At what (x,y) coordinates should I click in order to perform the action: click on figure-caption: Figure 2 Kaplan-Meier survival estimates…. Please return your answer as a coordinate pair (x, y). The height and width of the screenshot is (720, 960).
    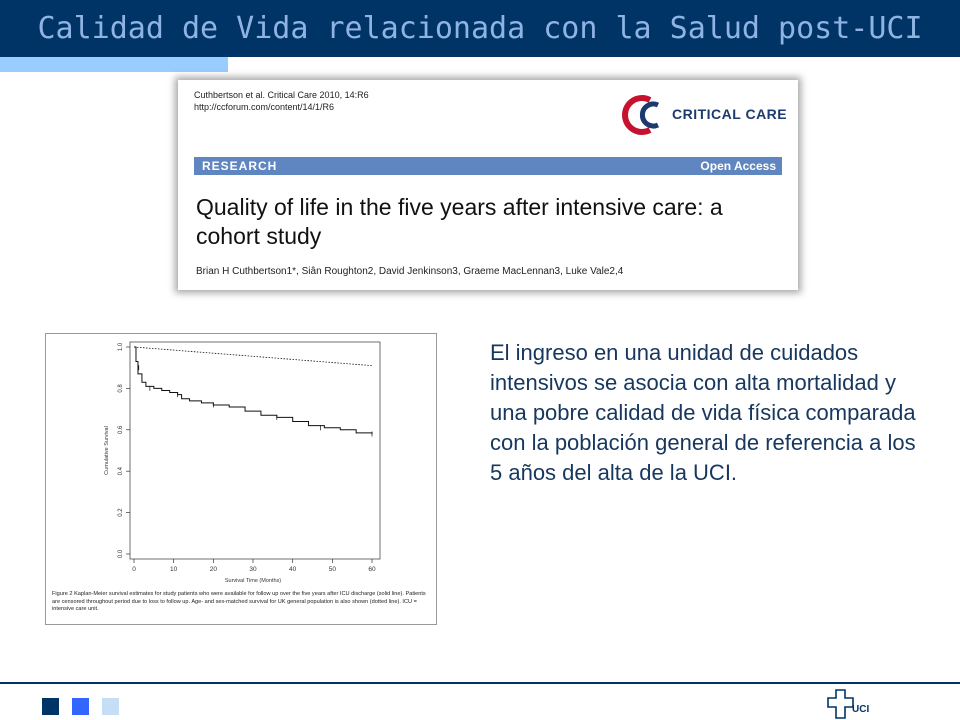
    Looking at the image, I should click on (239, 601).